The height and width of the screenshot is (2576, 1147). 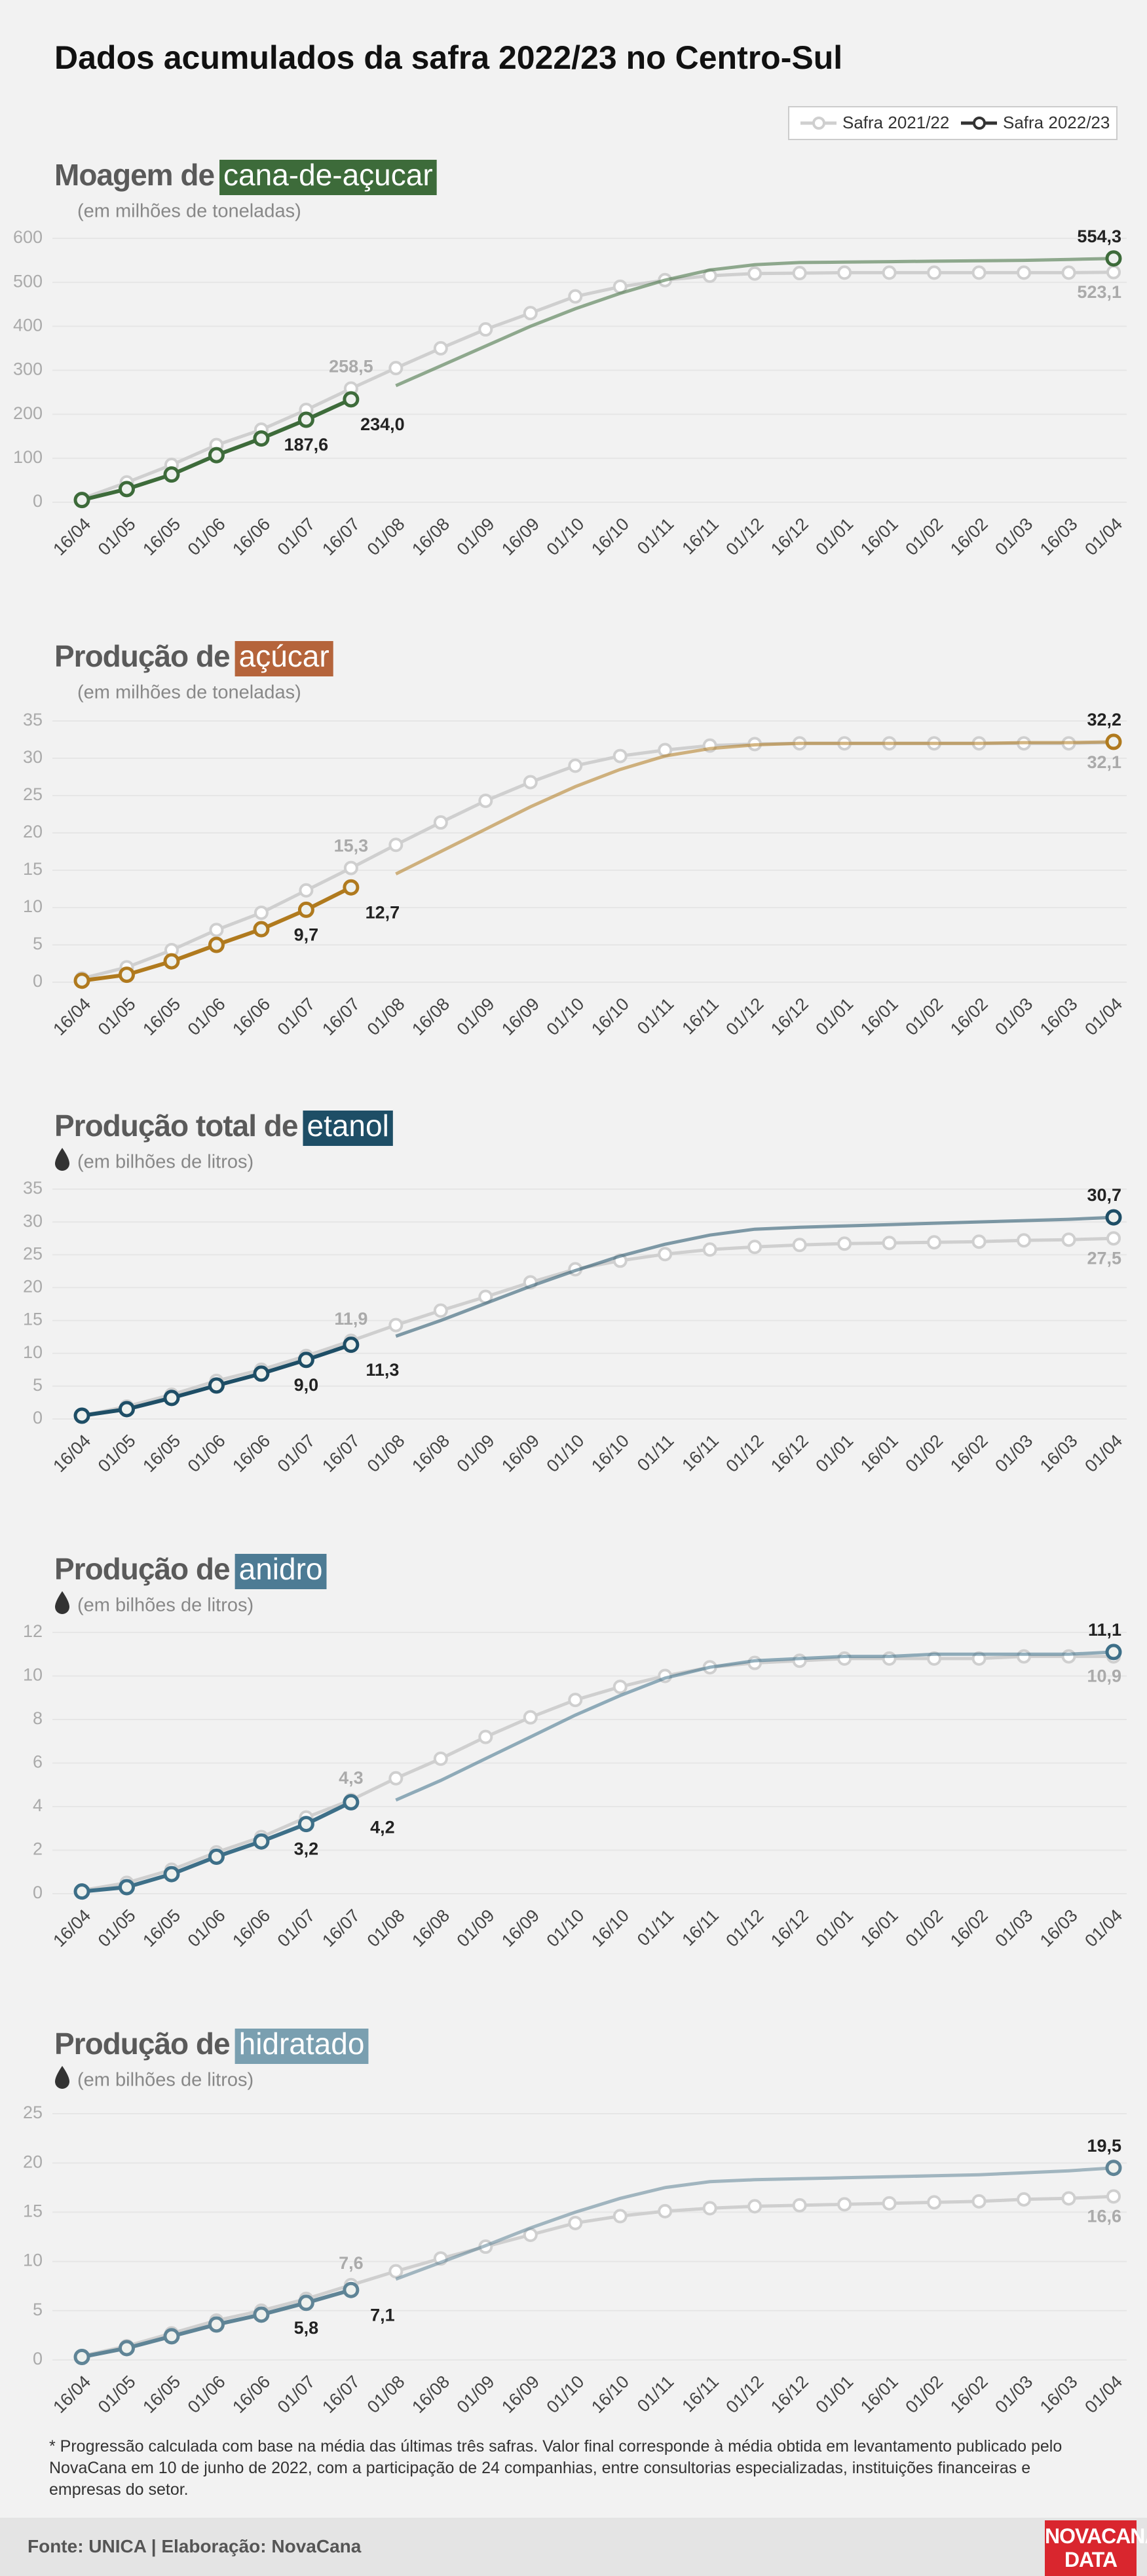 I want to click on logo: NOVACANA DATA, so click(x=1096, y=2548).